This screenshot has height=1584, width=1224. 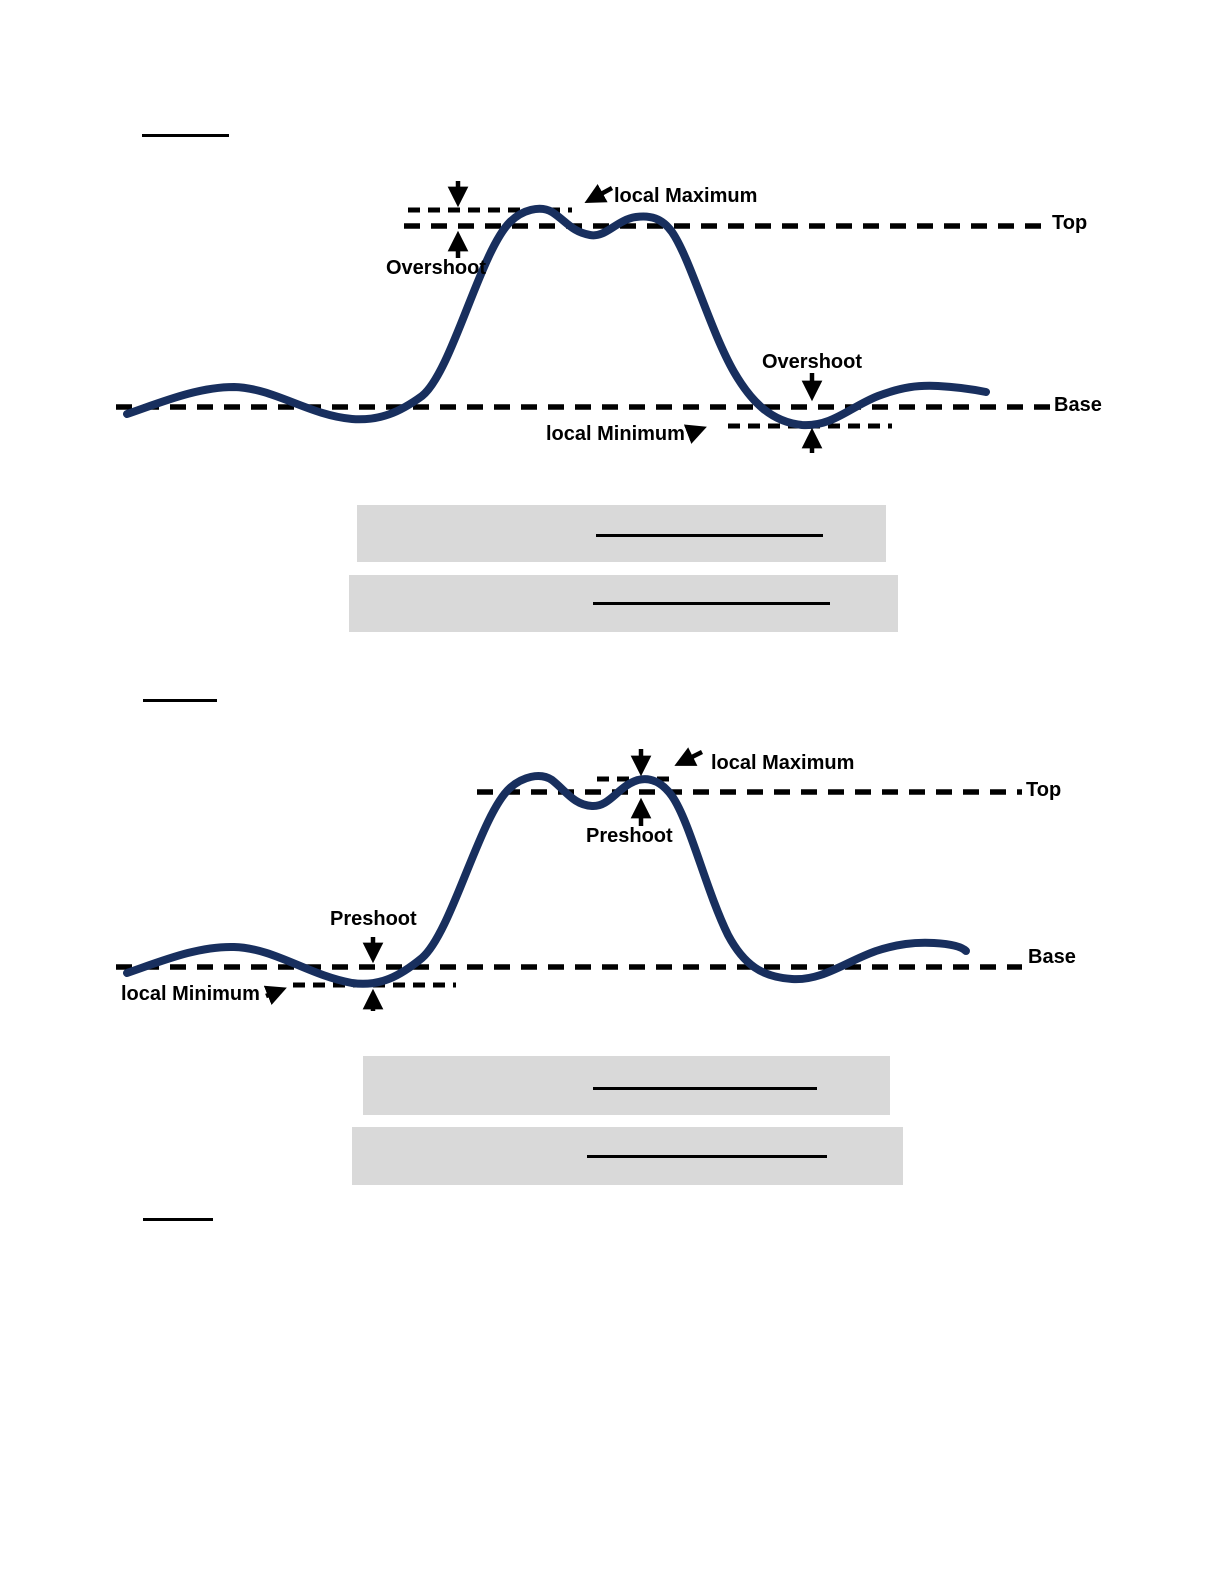 I want to click on label-overshoot-rising: Overshoot, so click(x=436, y=268).